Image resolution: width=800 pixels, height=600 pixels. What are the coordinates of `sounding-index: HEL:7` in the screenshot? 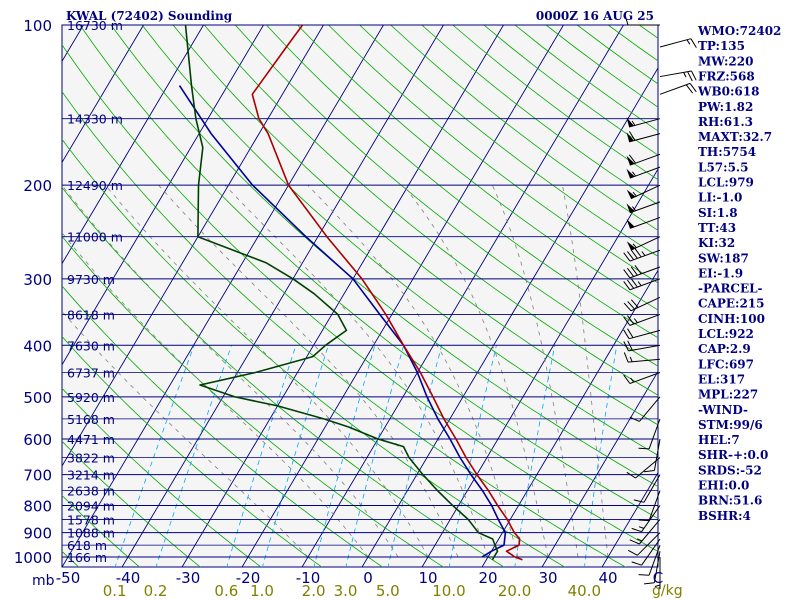 It's located at (719, 440).